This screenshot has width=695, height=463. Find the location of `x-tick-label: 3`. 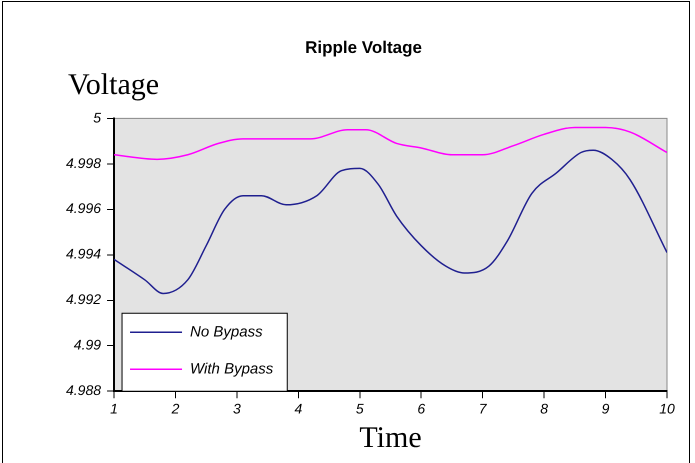

x-tick-label: 3 is located at coordinates (237, 408).